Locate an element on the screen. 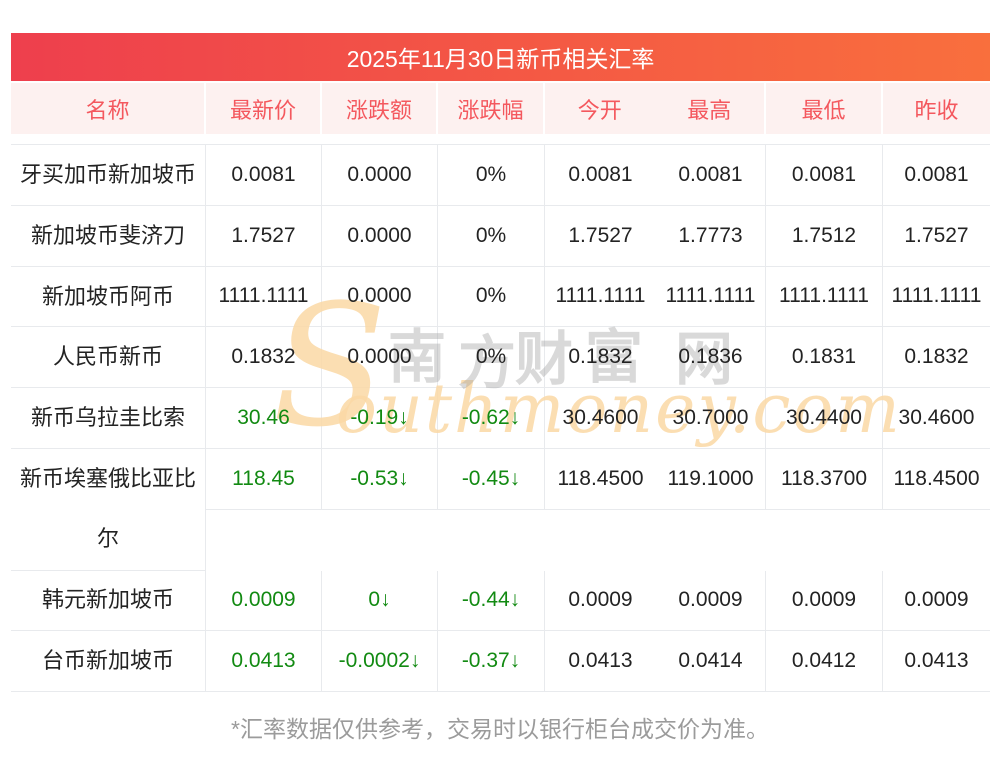 This screenshot has width=1000, height=757. cell-prev-close: 0.0081 is located at coordinates (936, 175).